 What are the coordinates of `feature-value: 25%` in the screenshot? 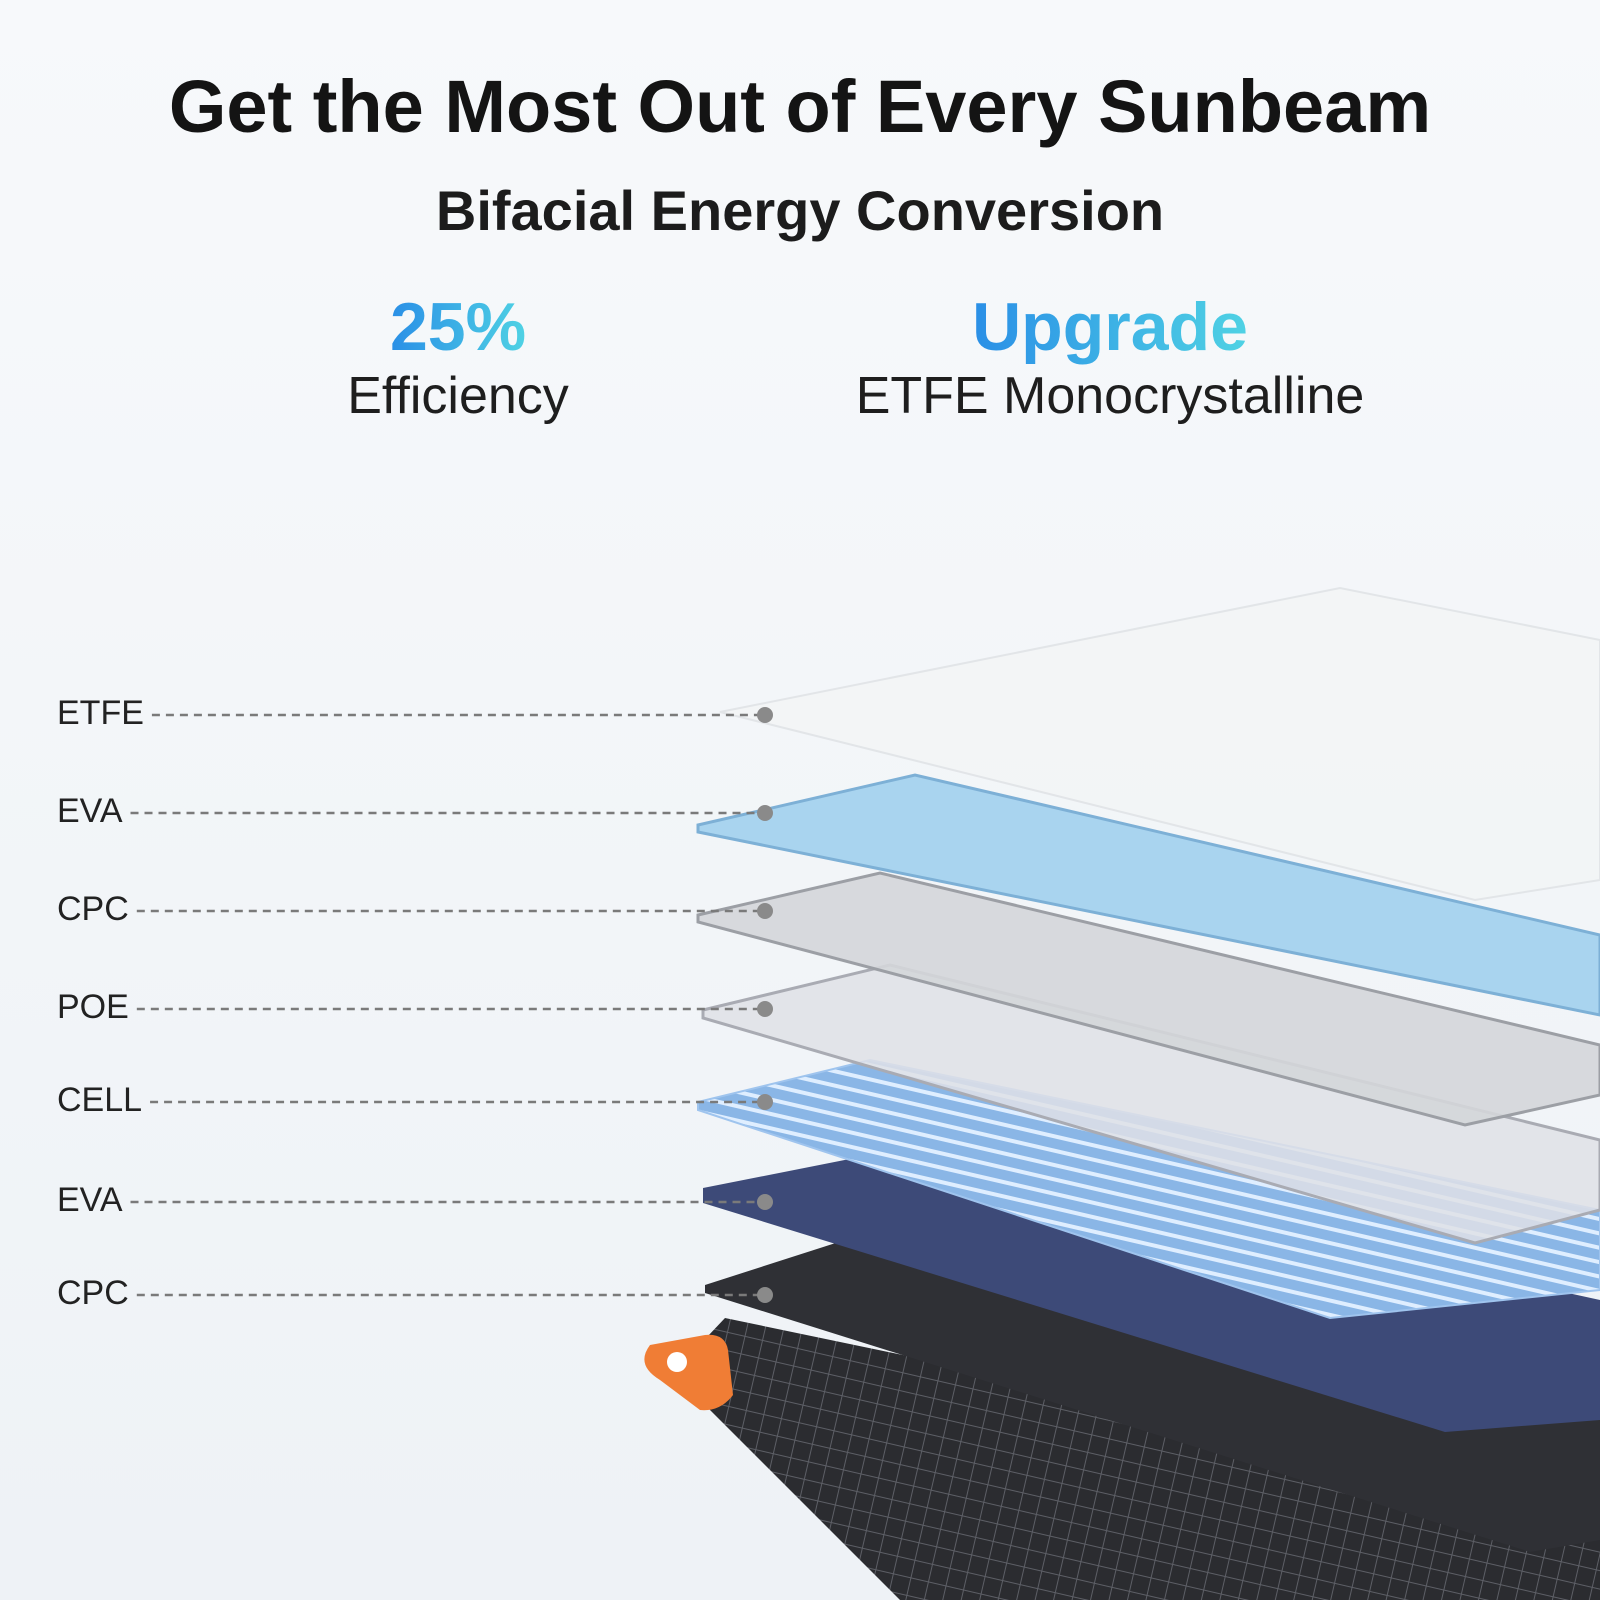 It's located at (458, 327).